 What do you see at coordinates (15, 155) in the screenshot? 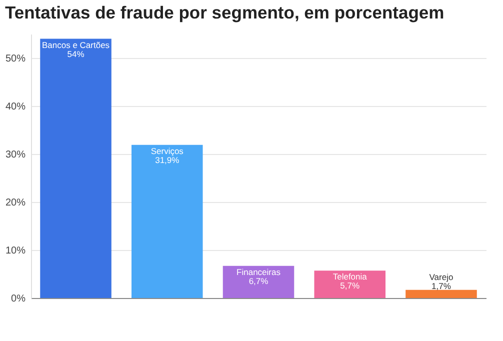
I see `y-tick-label: 30%` at bounding box center [15, 155].